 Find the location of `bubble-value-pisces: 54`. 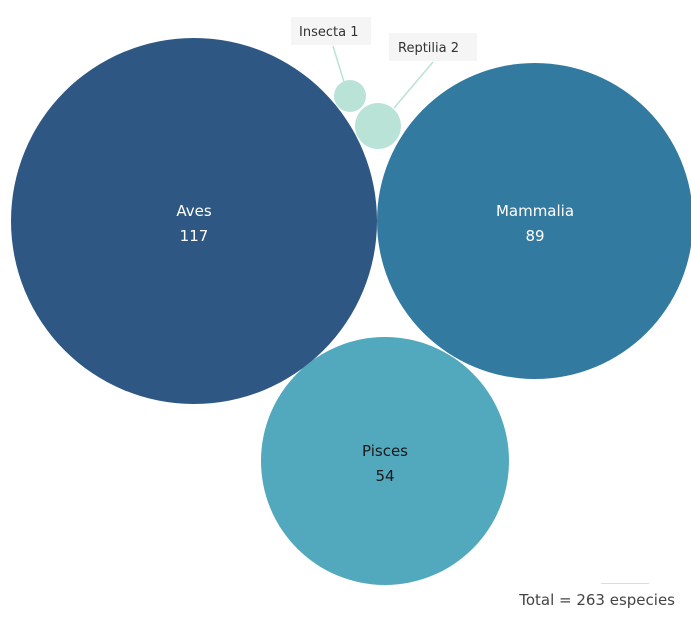

bubble-value-pisces: 54 is located at coordinates (384, 476).